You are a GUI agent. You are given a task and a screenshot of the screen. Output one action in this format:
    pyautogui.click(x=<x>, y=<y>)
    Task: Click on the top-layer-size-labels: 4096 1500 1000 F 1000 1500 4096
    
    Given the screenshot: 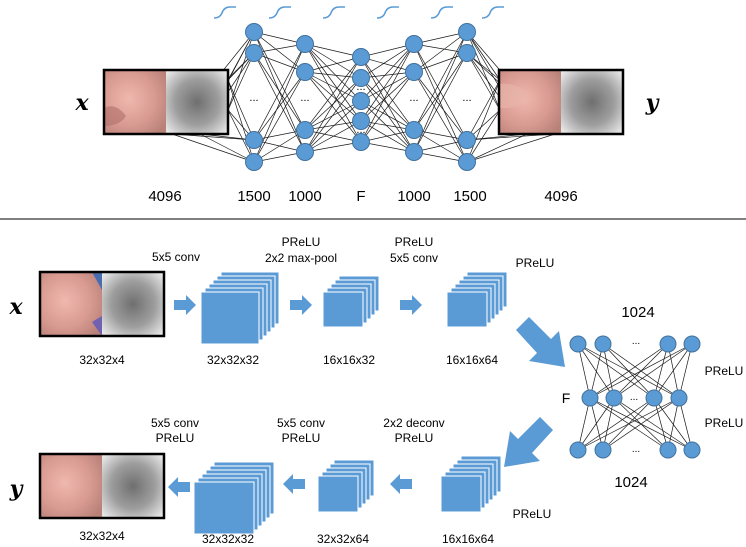 What is the action you would take?
    pyautogui.click(x=362, y=196)
    